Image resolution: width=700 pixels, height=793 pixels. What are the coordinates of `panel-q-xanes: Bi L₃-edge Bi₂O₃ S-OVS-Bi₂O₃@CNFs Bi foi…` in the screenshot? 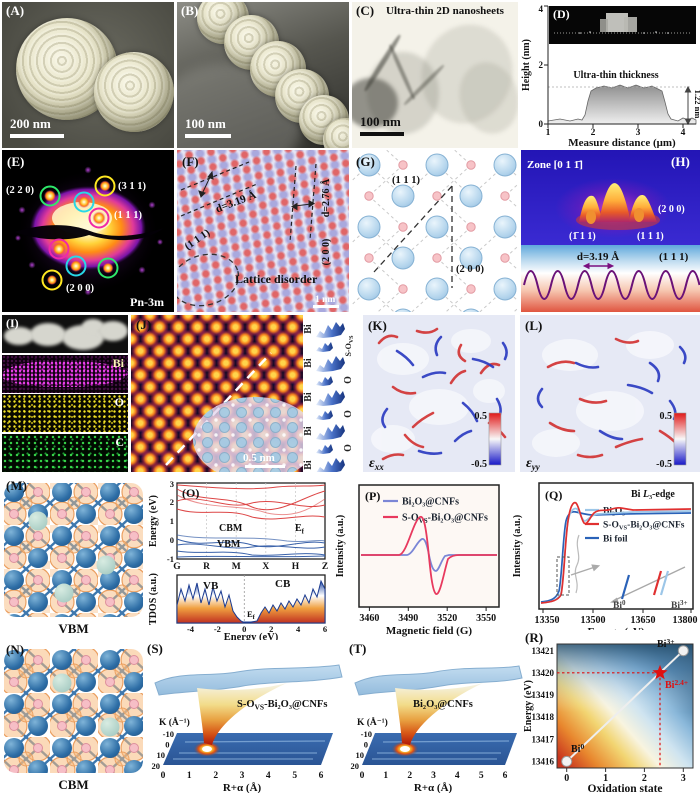 It's located at (606, 558).